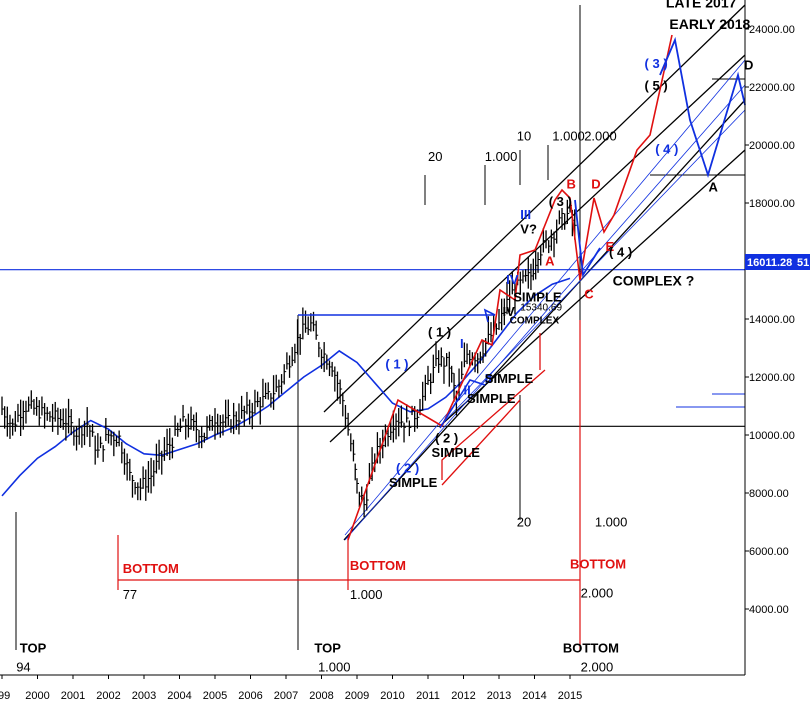 The image size is (810, 703). I want to click on x-tick-label: 2012, so click(463, 696).